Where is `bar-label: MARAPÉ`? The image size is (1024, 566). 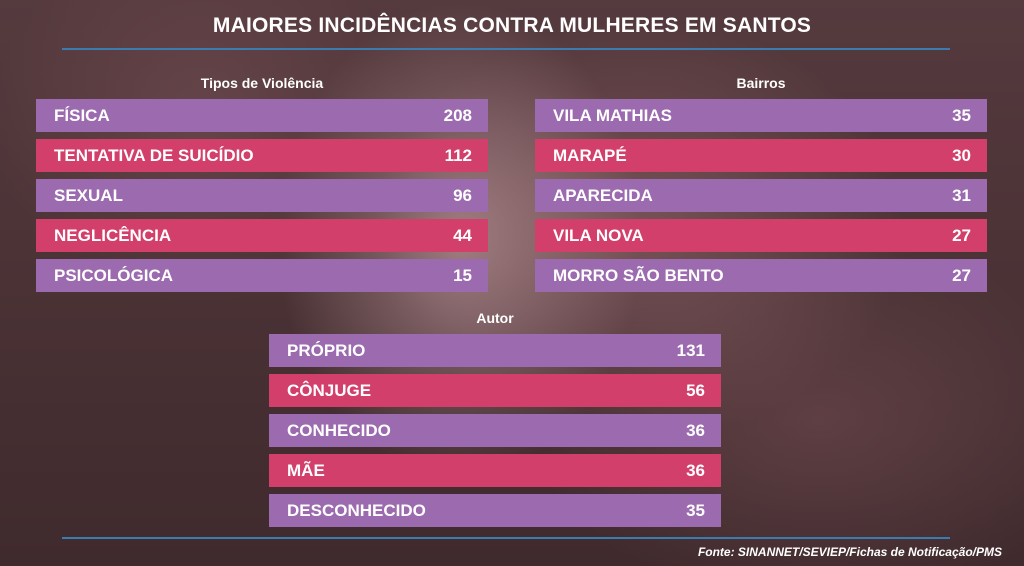
bar-label: MARAPÉ is located at coordinates (590, 155).